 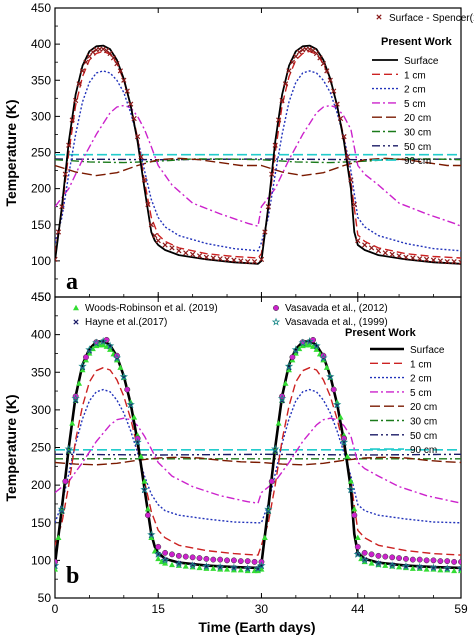 What do you see at coordinates (336, 308) in the screenshot?
I see `panel-b-legend-label-reference: Vasavada et al., (2012)` at bounding box center [336, 308].